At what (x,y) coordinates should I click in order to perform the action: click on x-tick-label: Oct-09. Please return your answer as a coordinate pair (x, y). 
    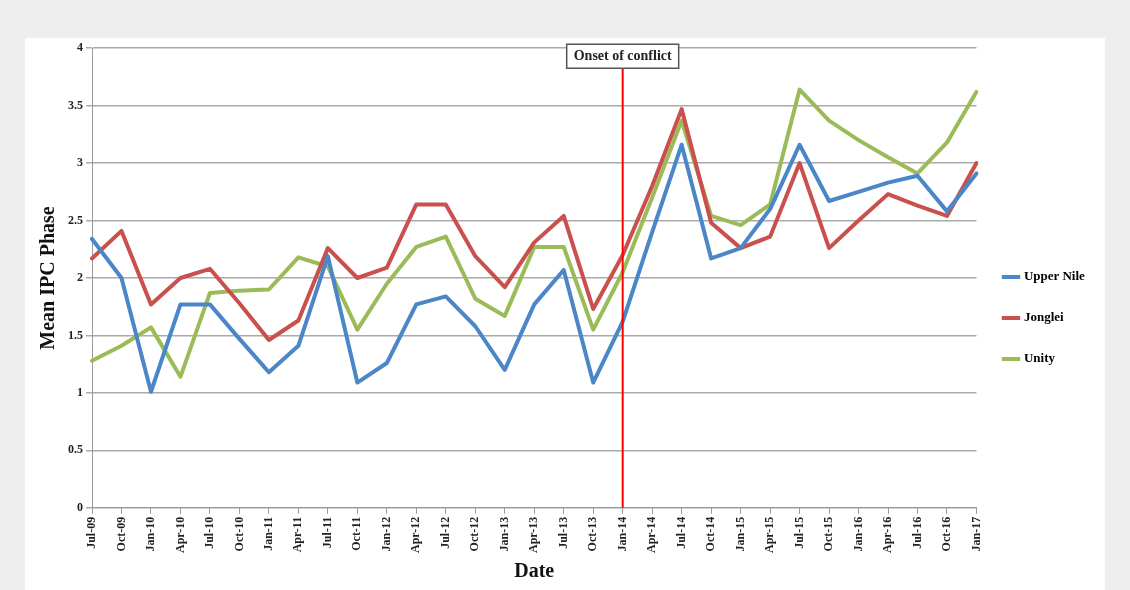
    Looking at the image, I should click on (120, 534).